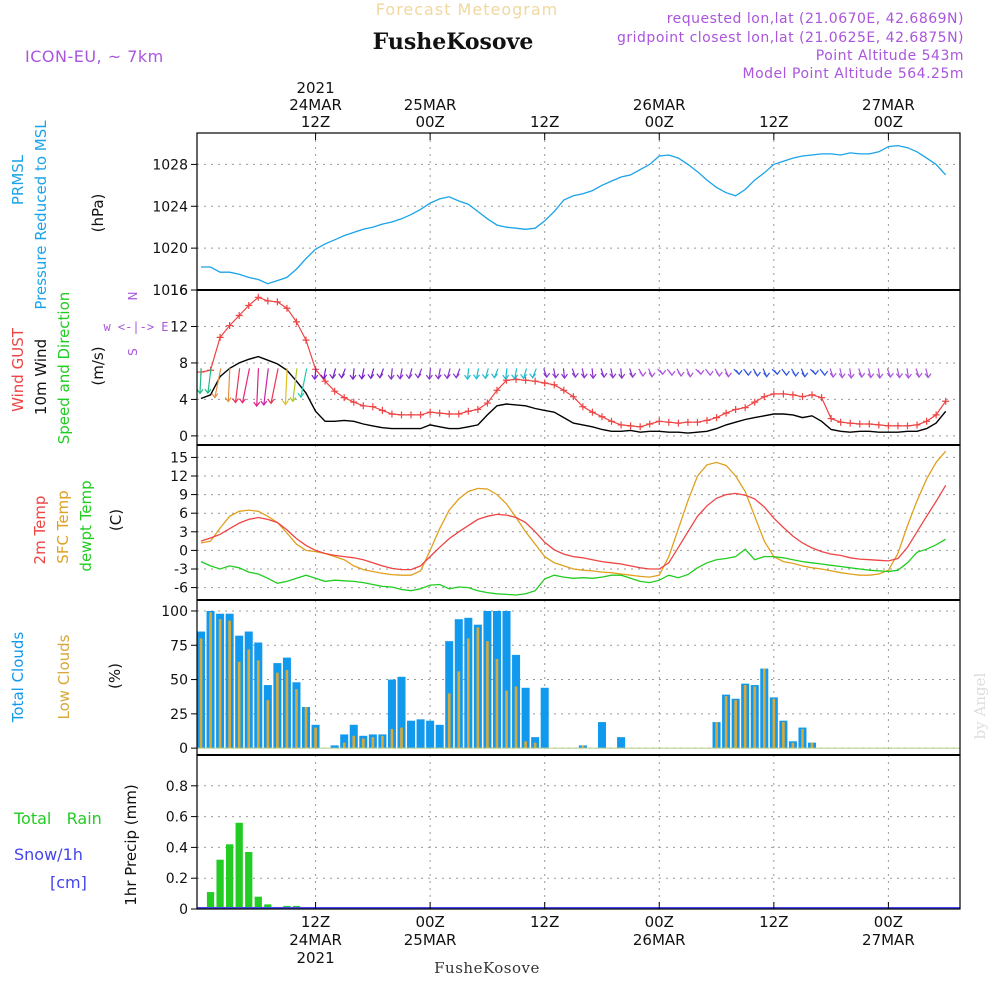 This screenshot has width=1000, height=1000. Describe the element at coordinates (544, 922) in the screenshot. I see `time-label-bottom: 12Z` at that location.